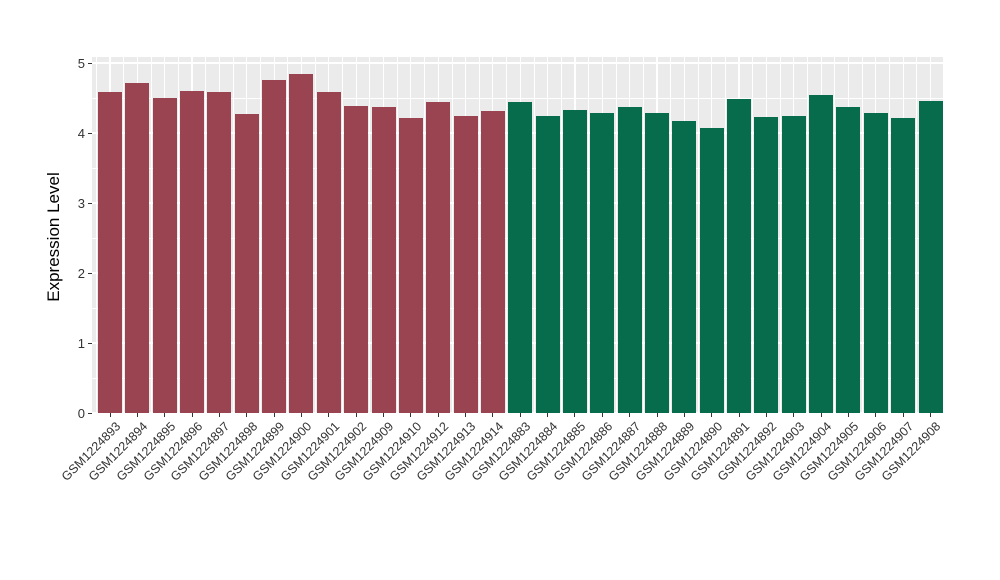 The width and height of the screenshot is (1000, 580). Describe the element at coordinates (556, 451) in the screenshot. I see `x-tick-label: GSM1224885` at that location.